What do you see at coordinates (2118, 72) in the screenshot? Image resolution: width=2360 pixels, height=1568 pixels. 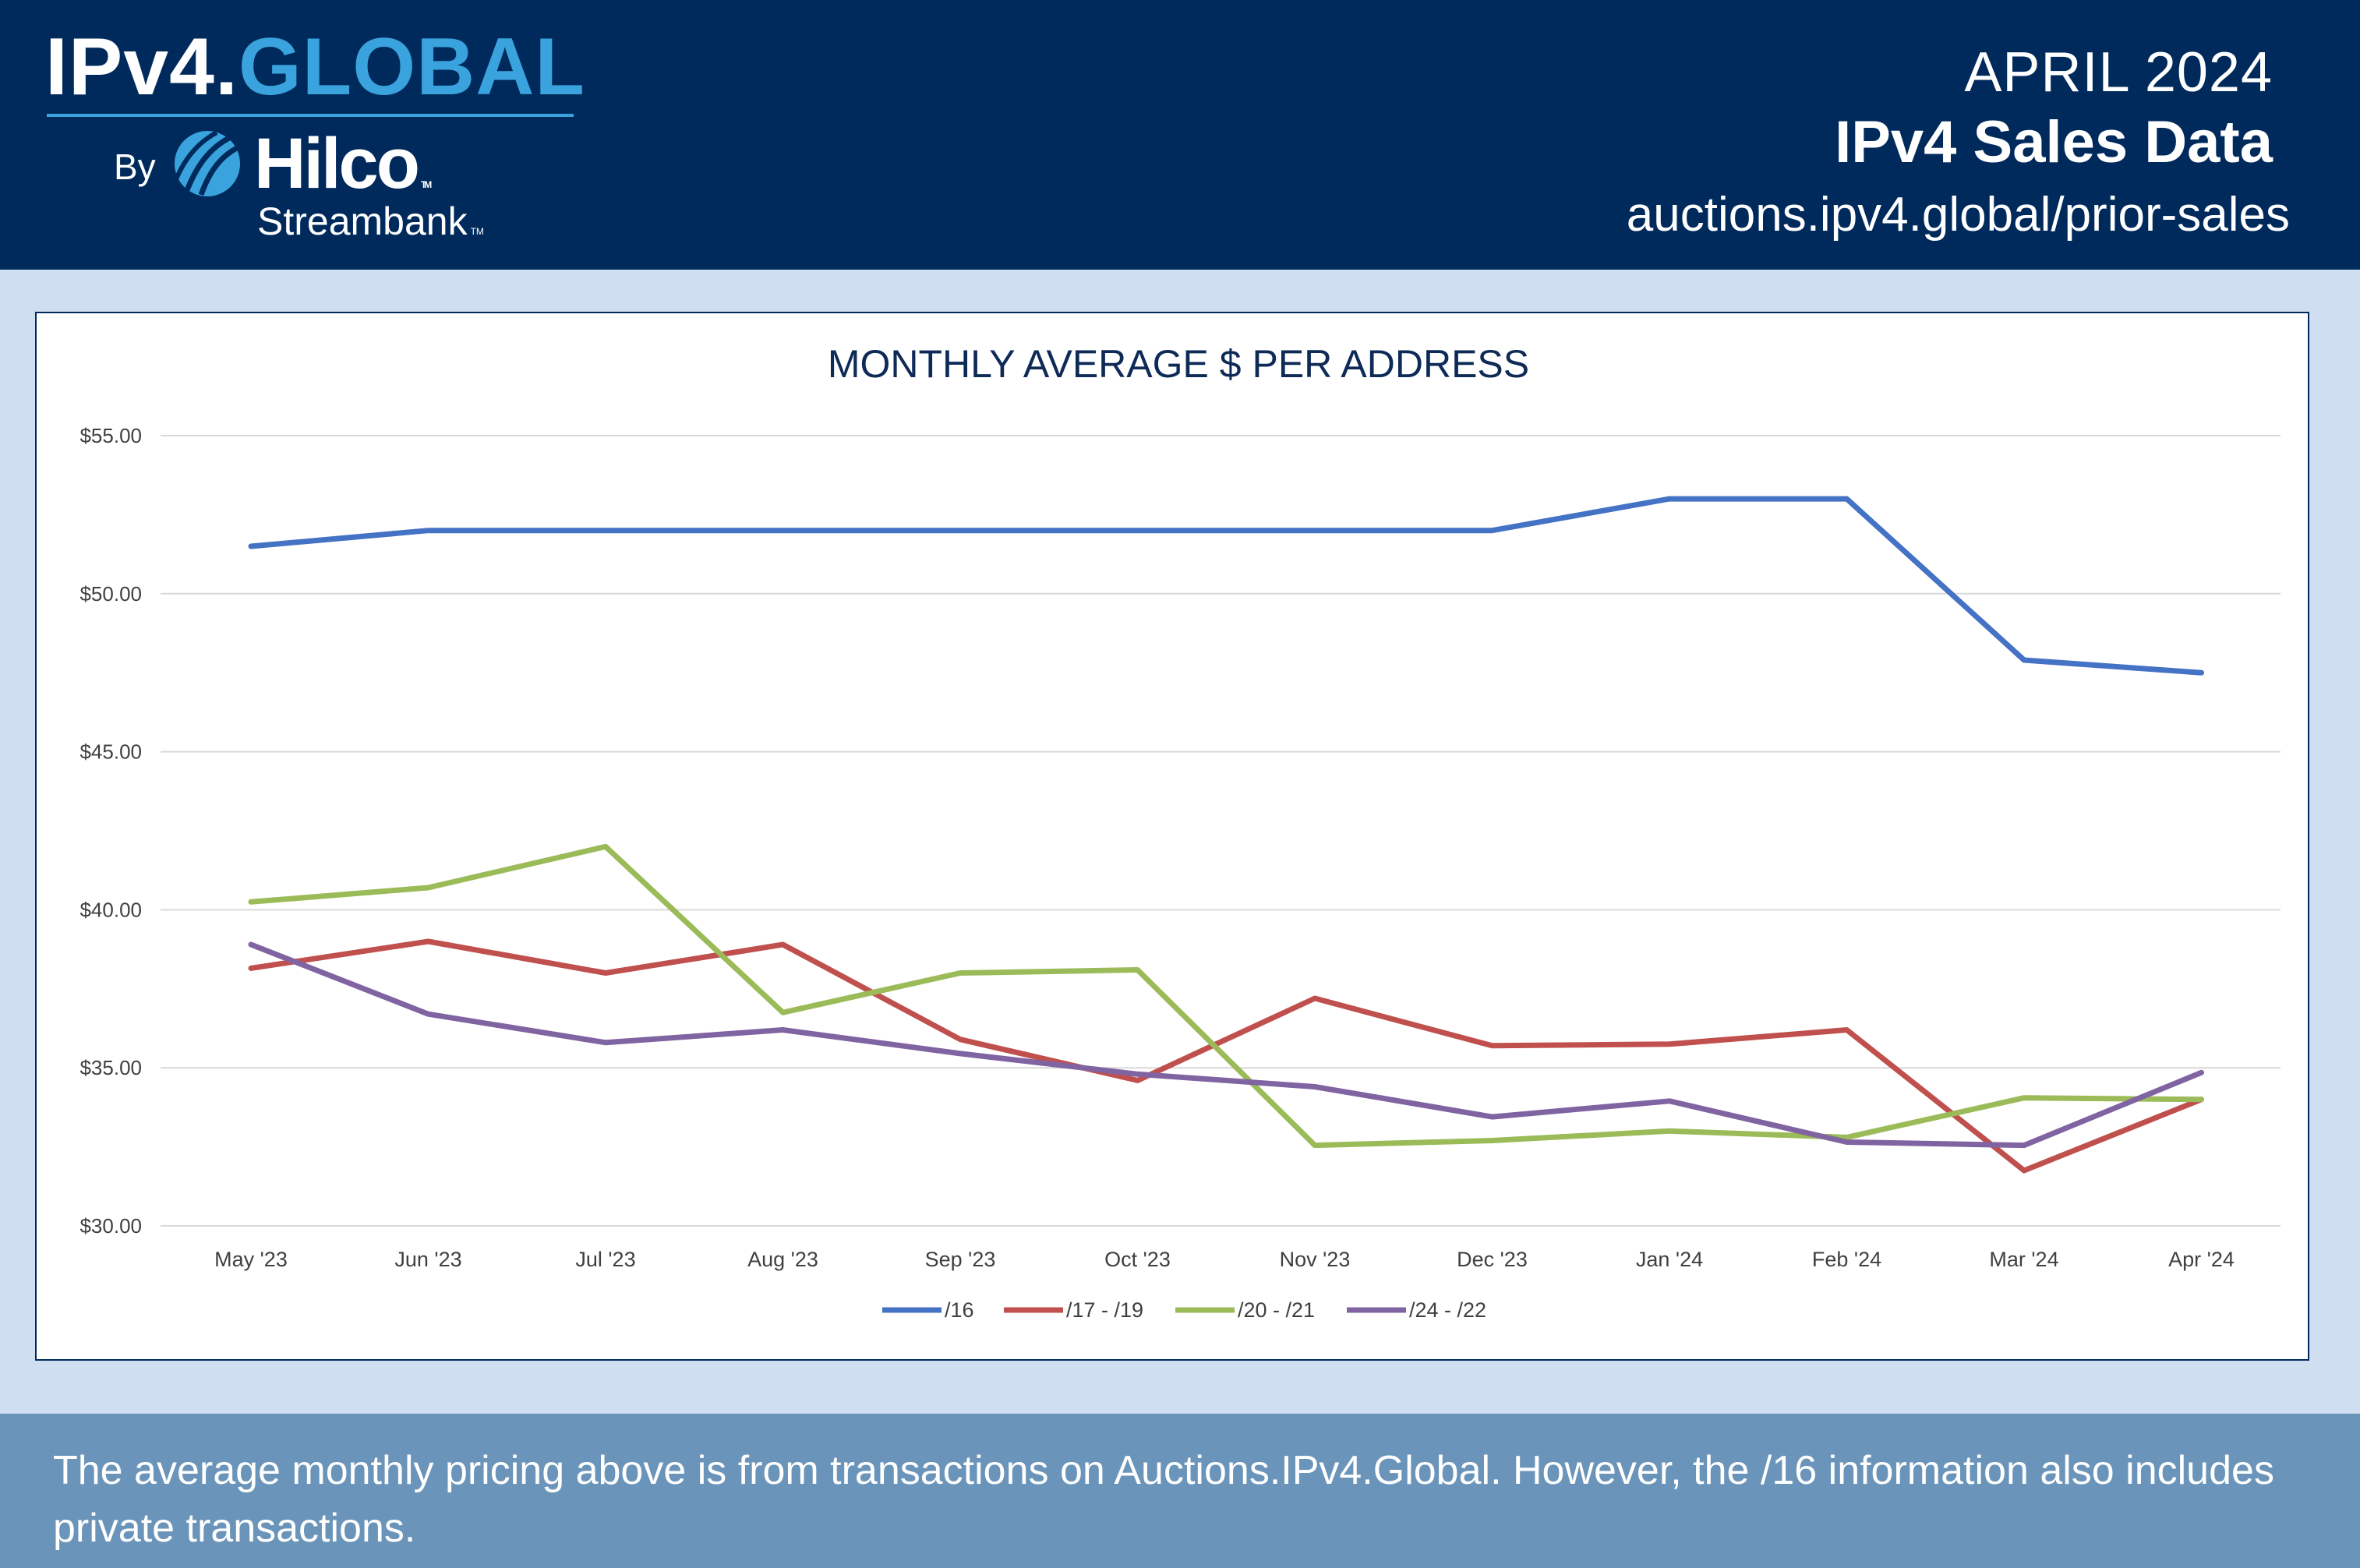 I see `report-month: APRIL 2024` at bounding box center [2118, 72].